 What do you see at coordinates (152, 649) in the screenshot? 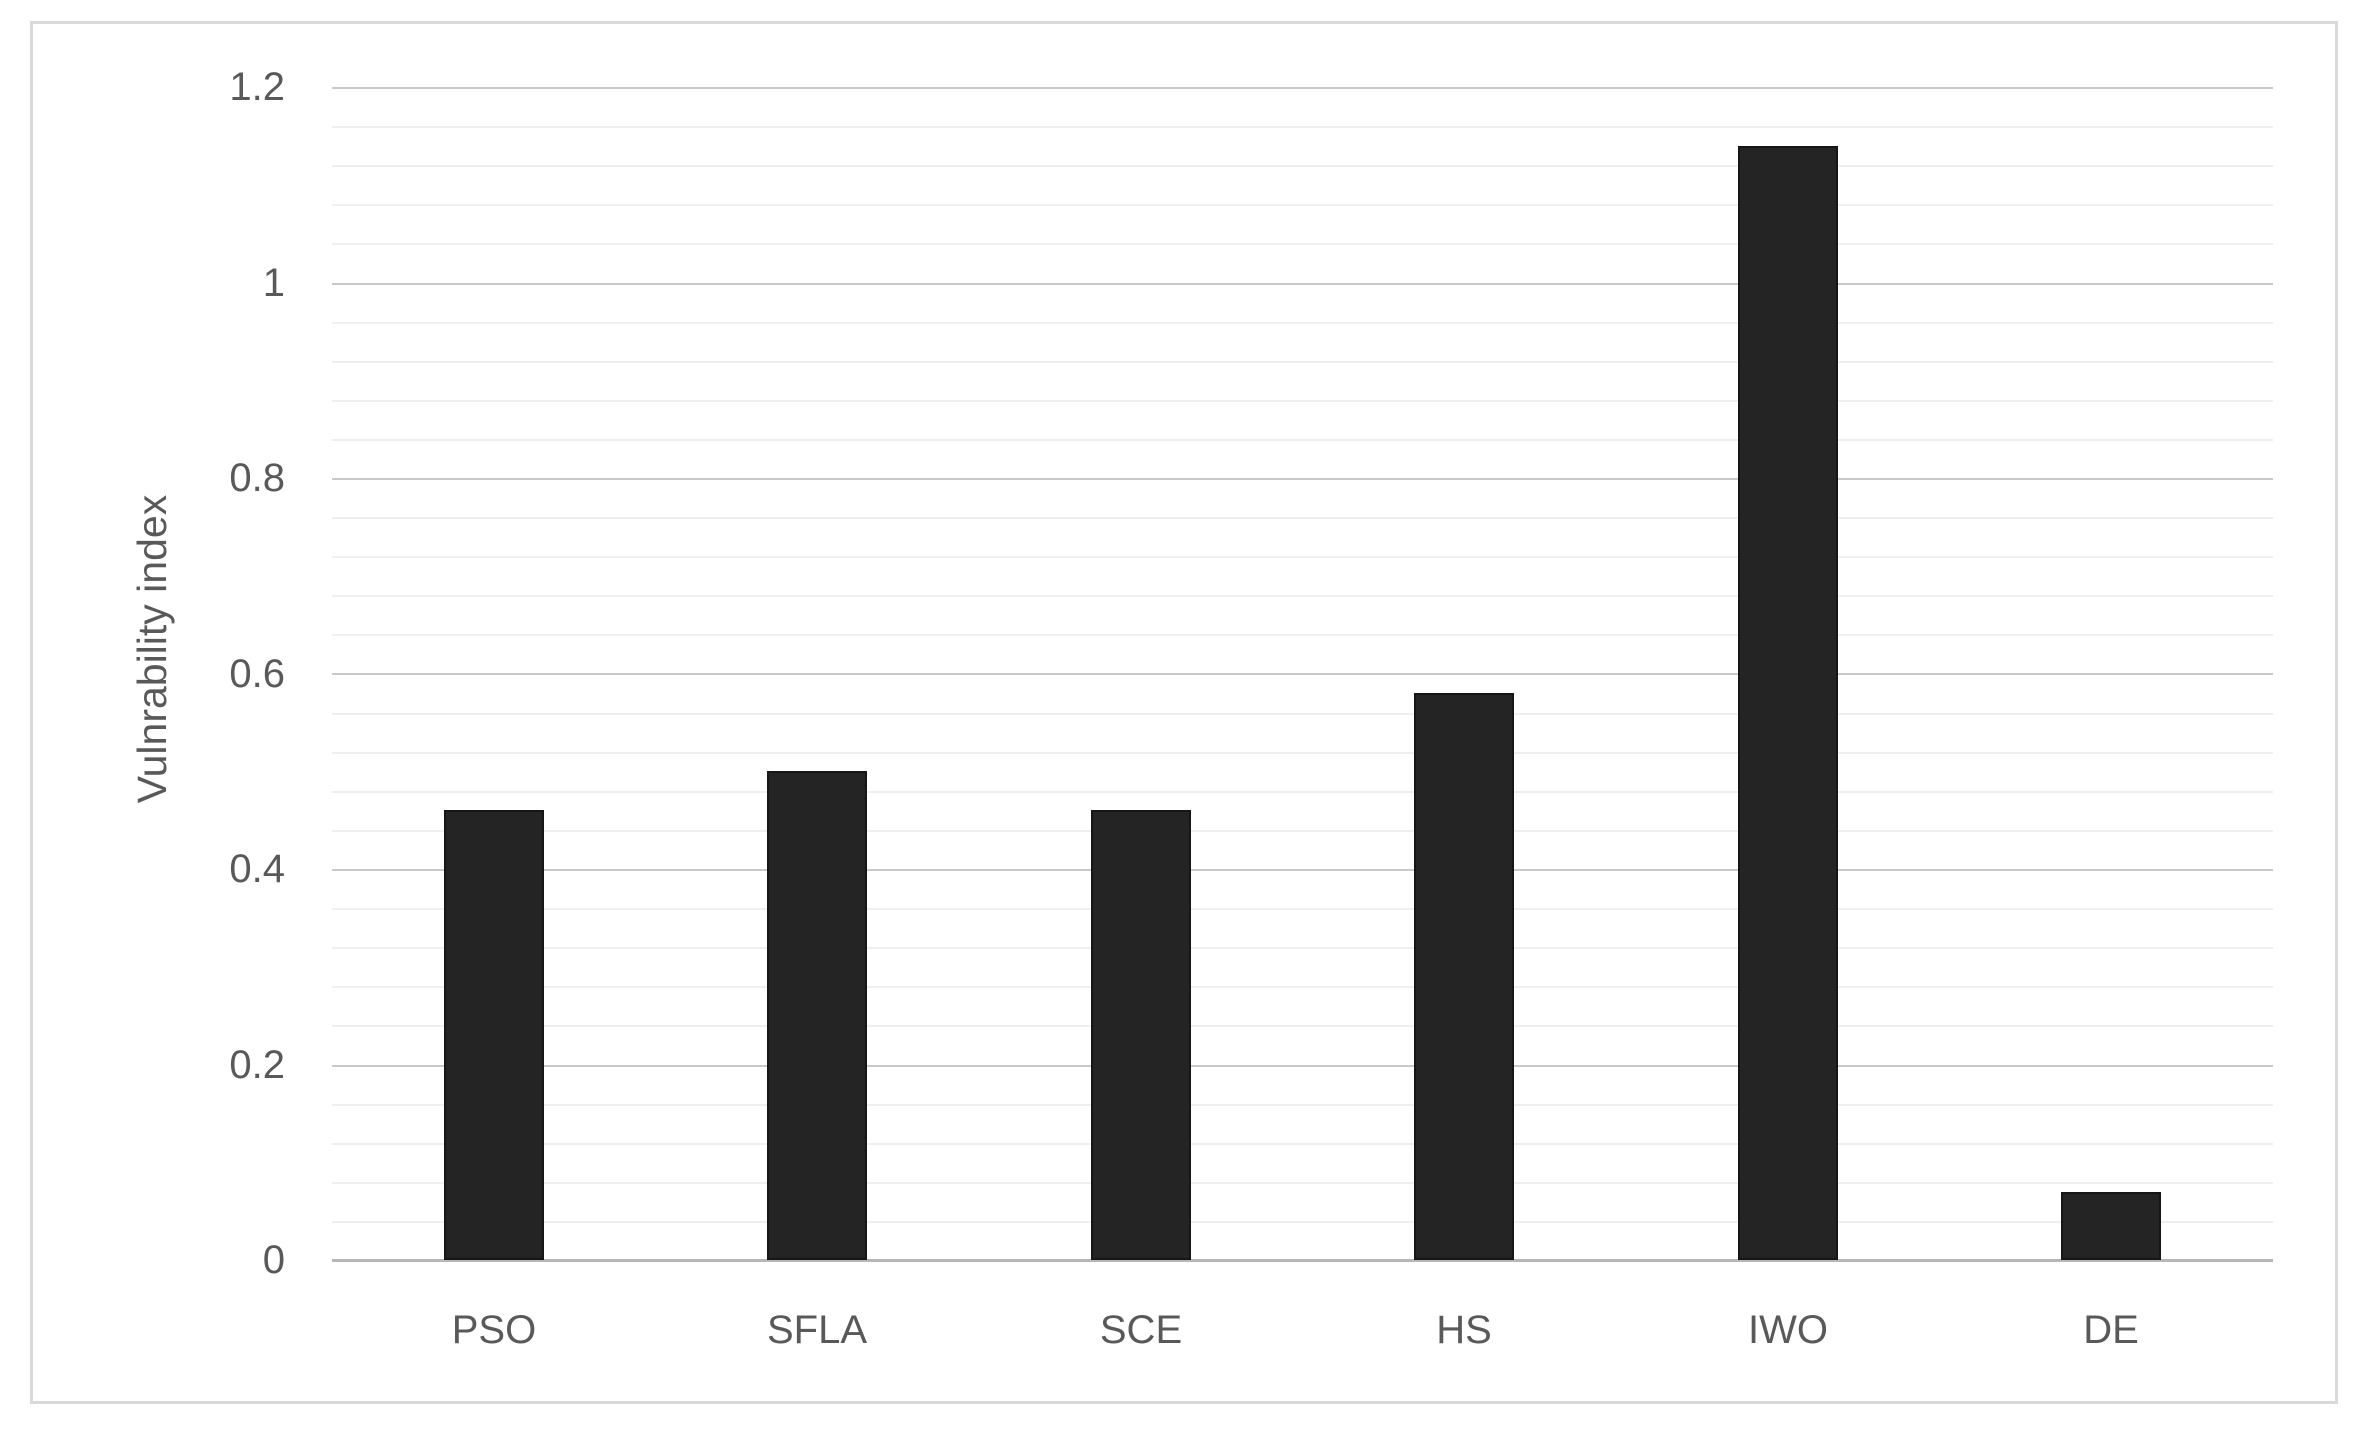
I see `y-axis-title: Vulnrability index` at bounding box center [152, 649].